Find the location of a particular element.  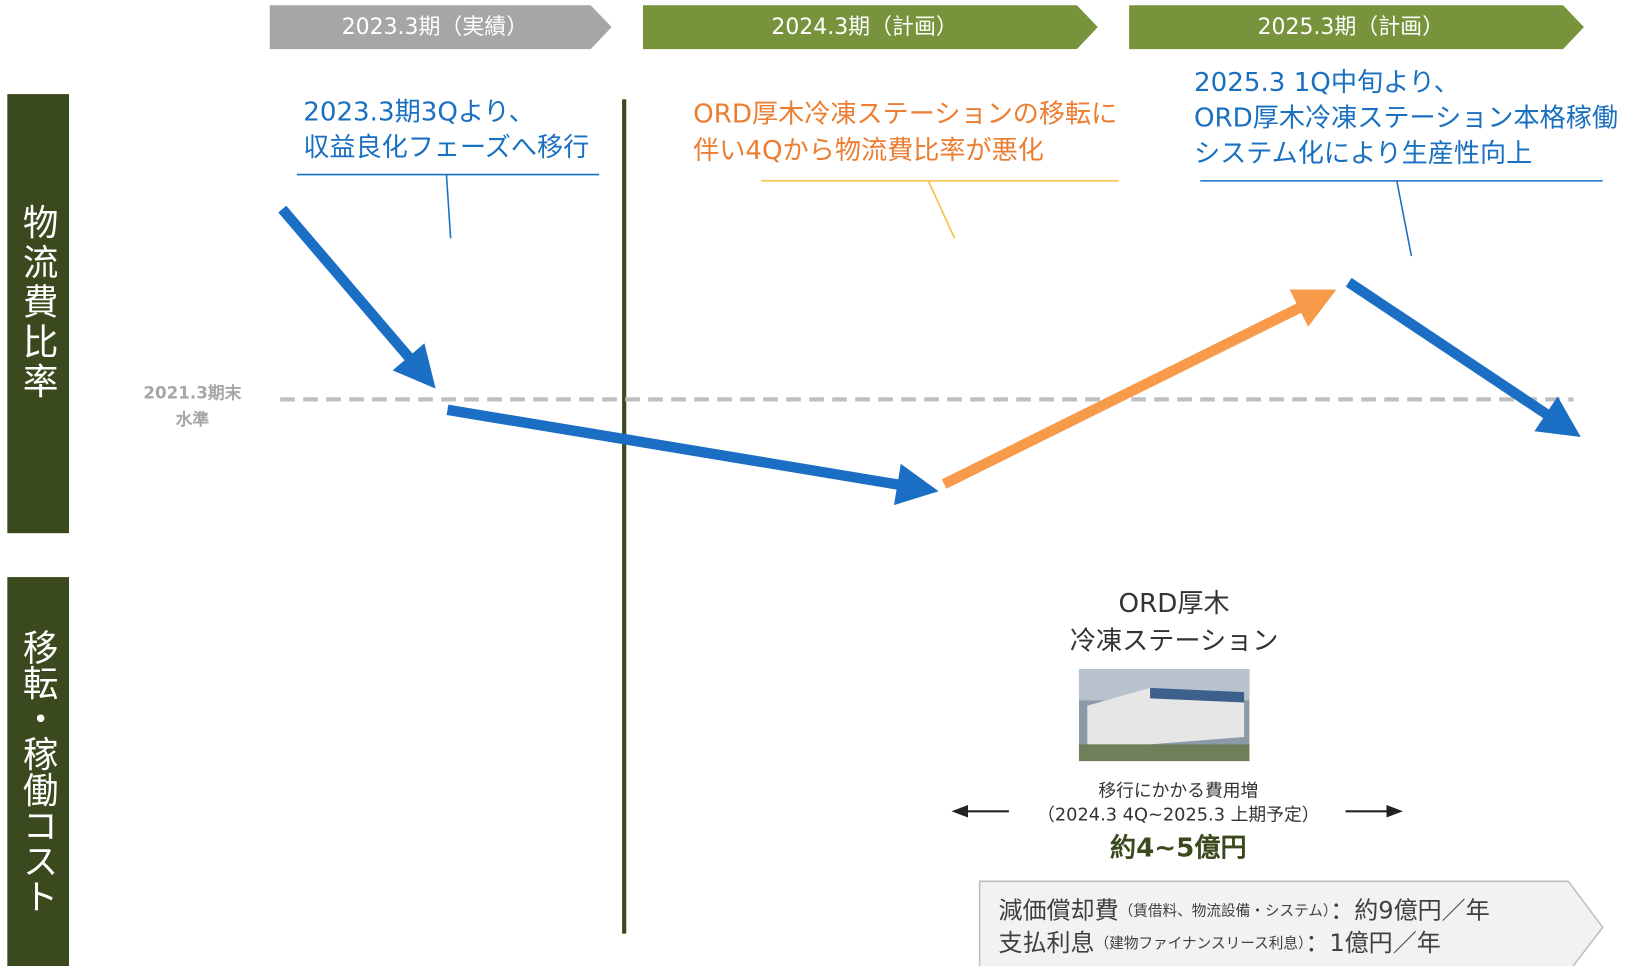

breakdown-item: 減価償却費 is located at coordinates (1058, 911).